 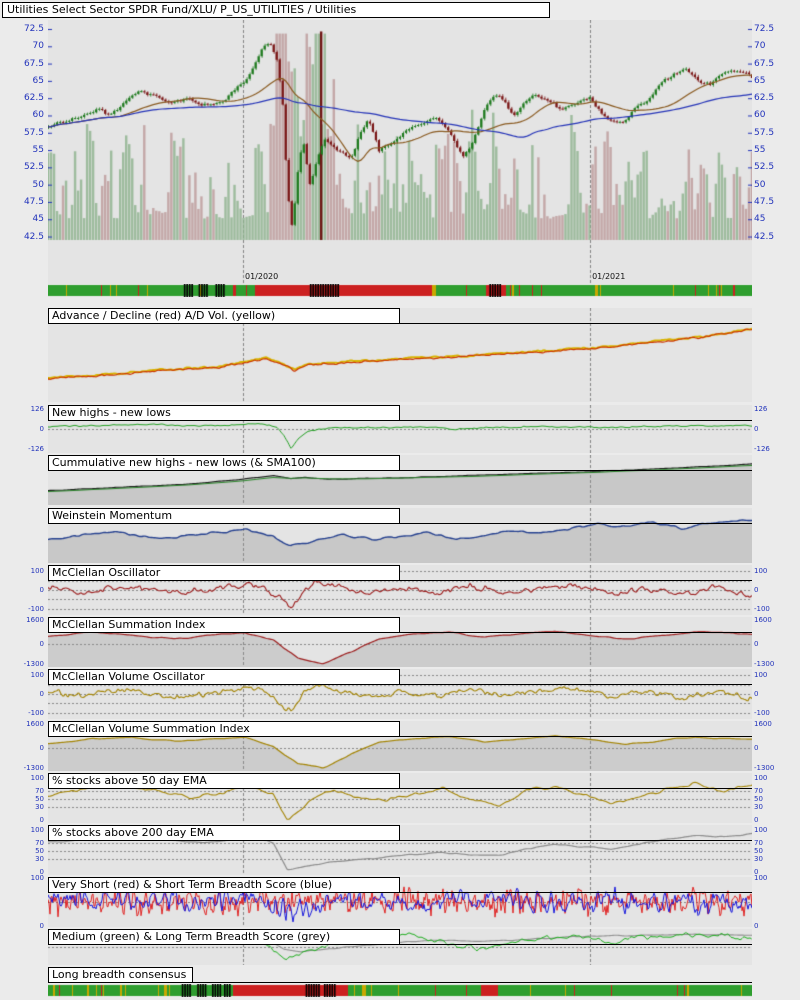 I want to click on price-axis-label-left: 45, so click(x=38, y=219).